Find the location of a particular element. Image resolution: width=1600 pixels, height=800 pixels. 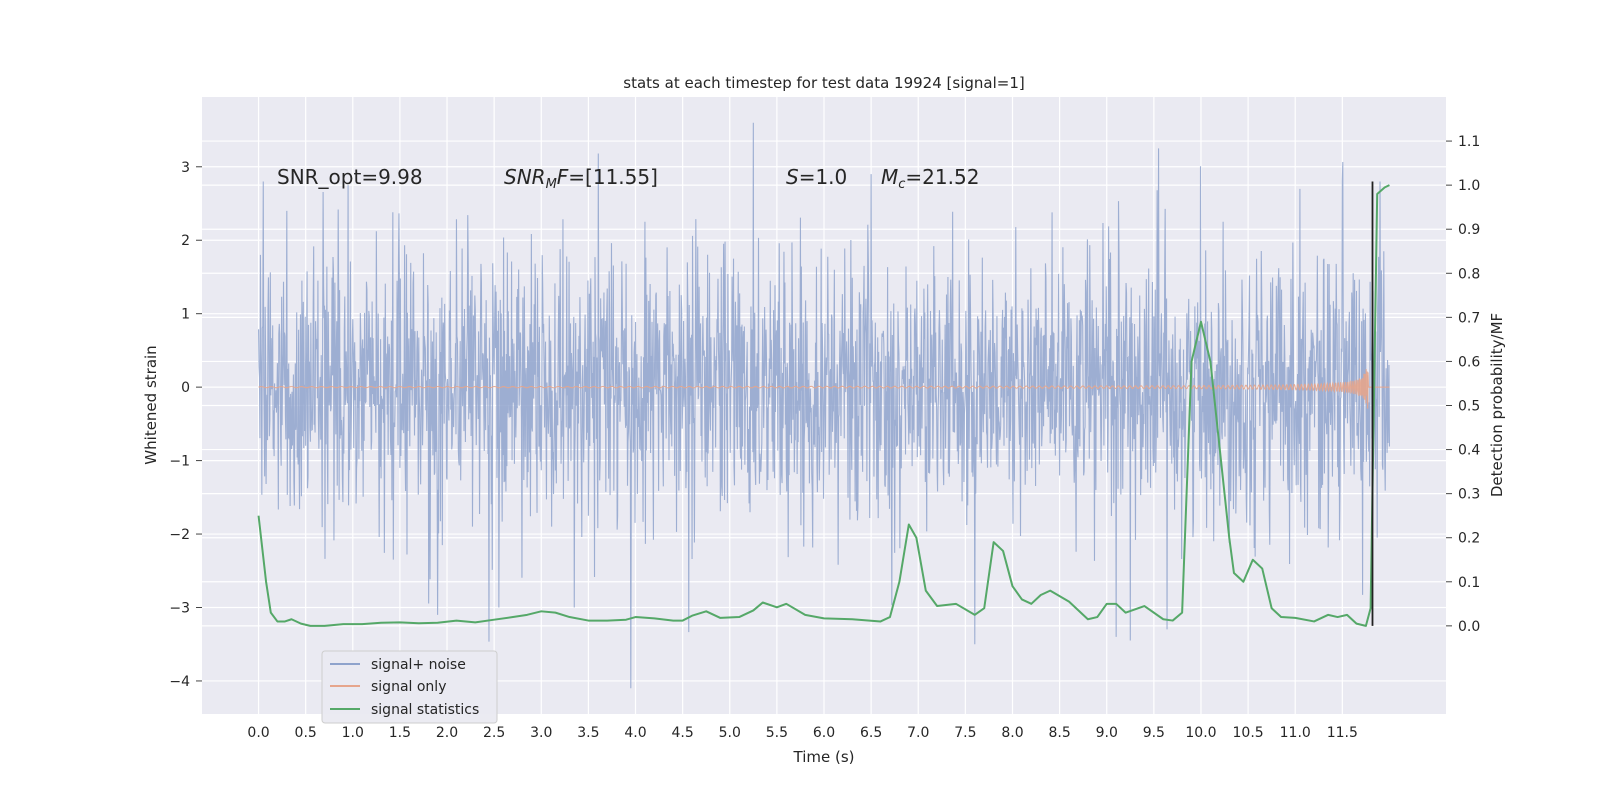

x-tick-label: 4.0 is located at coordinates (635, 733).